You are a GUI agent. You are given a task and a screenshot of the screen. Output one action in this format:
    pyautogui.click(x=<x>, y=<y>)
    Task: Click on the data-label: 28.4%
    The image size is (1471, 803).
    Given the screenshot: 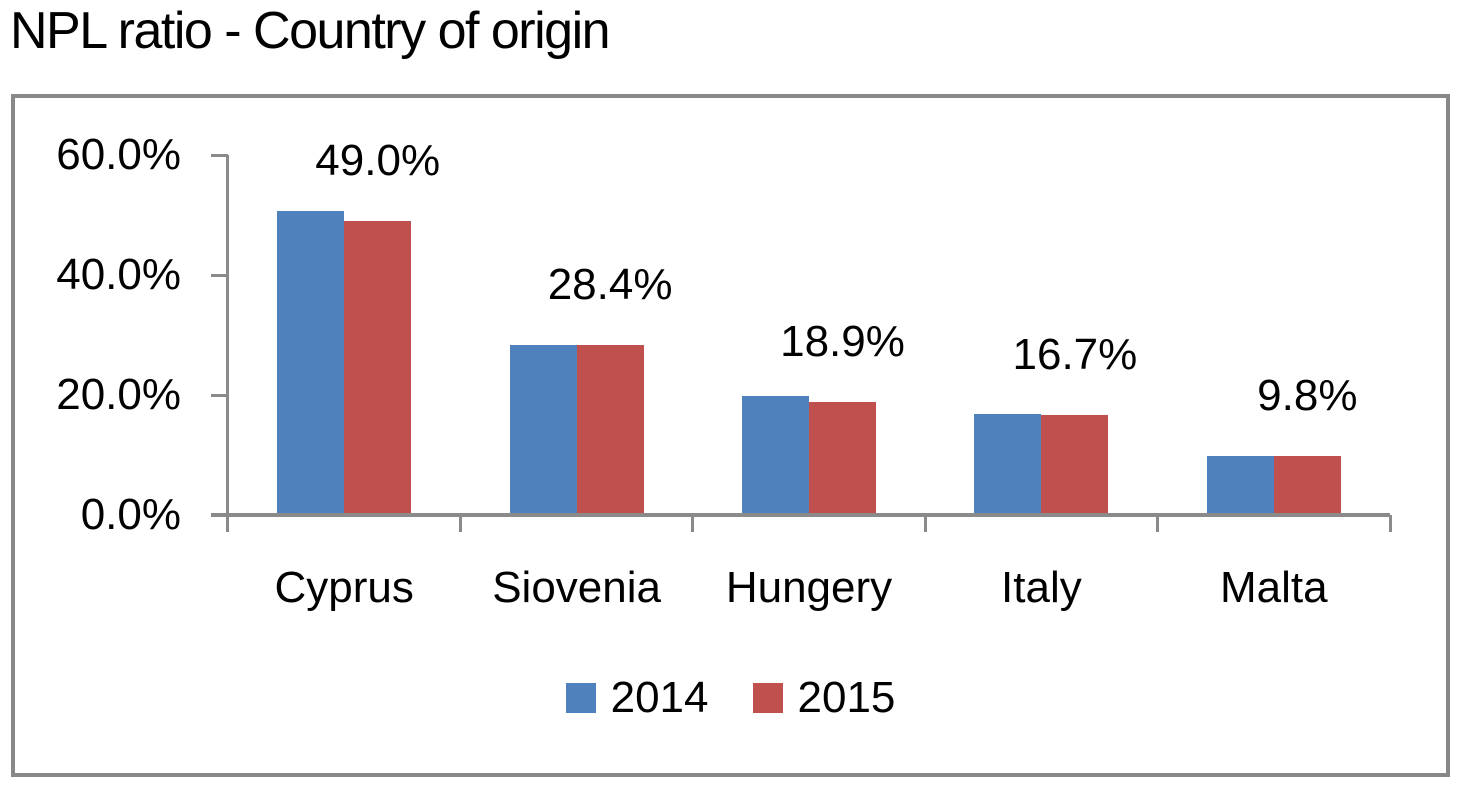 What is the action you would take?
    pyautogui.click(x=610, y=284)
    